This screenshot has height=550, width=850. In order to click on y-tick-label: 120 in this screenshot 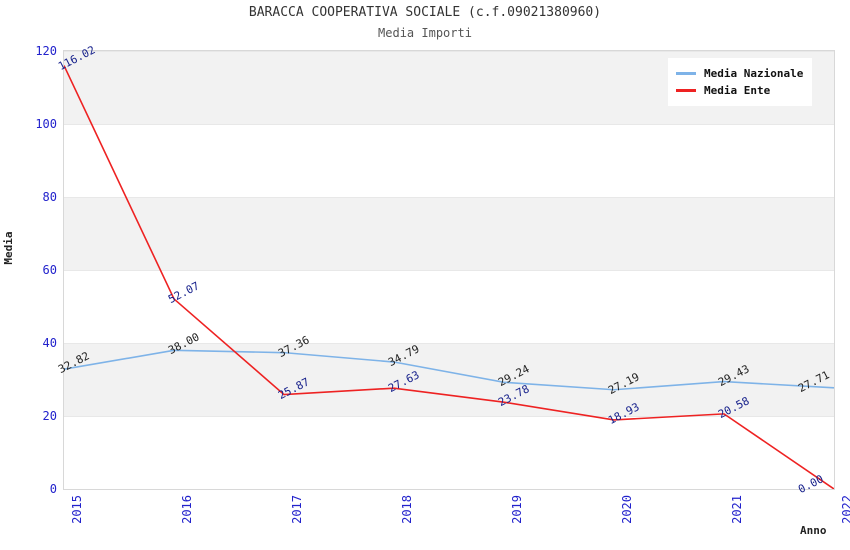, I will do `click(46, 51)`.